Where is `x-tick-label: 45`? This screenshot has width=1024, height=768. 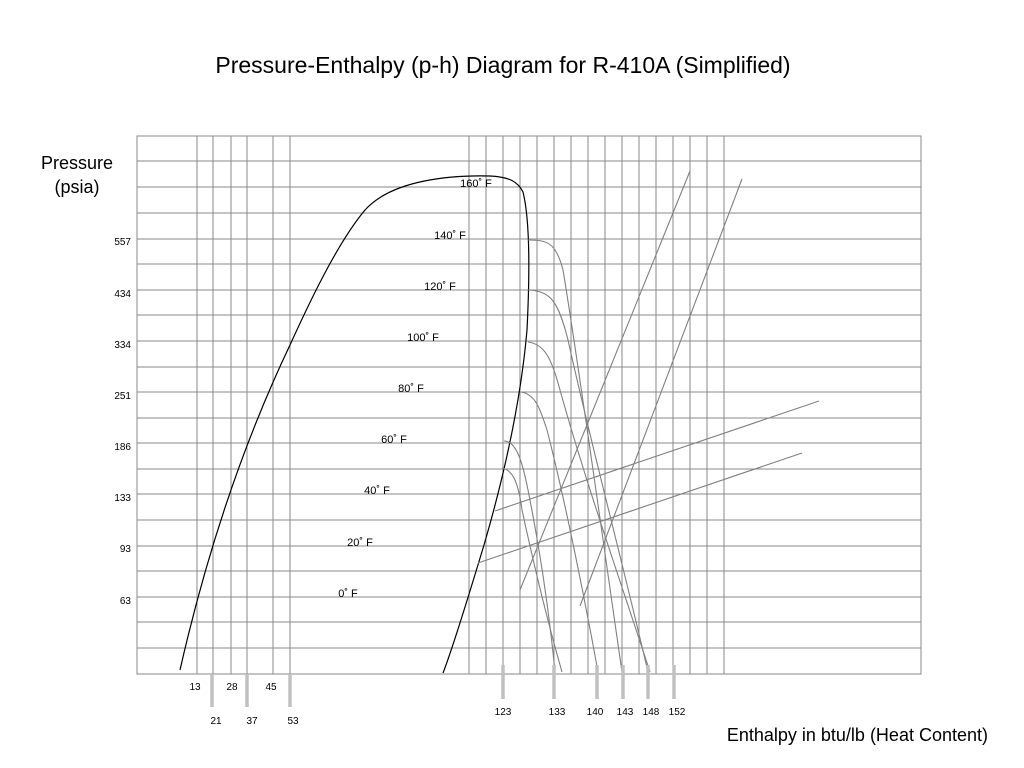
x-tick-label: 45 is located at coordinates (271, 687).